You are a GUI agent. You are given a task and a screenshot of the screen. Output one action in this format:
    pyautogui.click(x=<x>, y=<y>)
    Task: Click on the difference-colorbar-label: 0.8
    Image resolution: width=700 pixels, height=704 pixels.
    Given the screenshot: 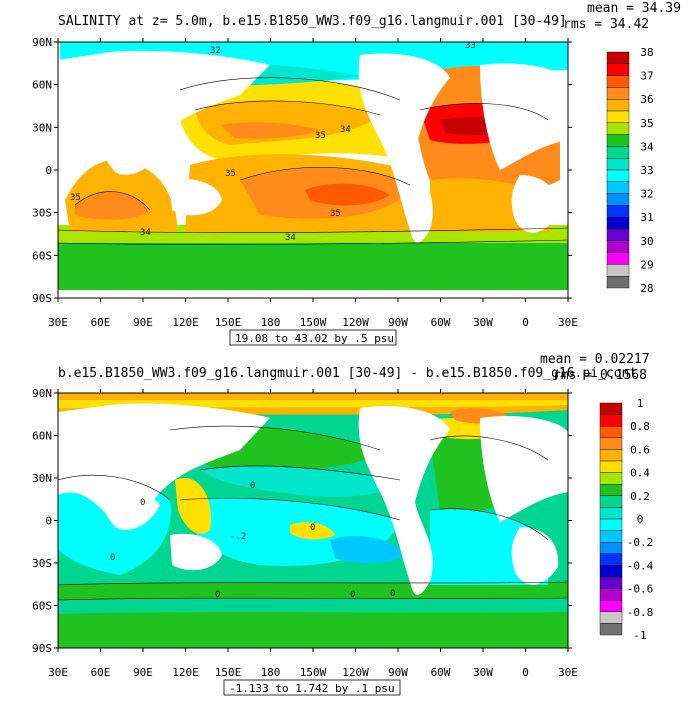 What is the action you would take?
    pyautogui.click(x=640, y=426)
    